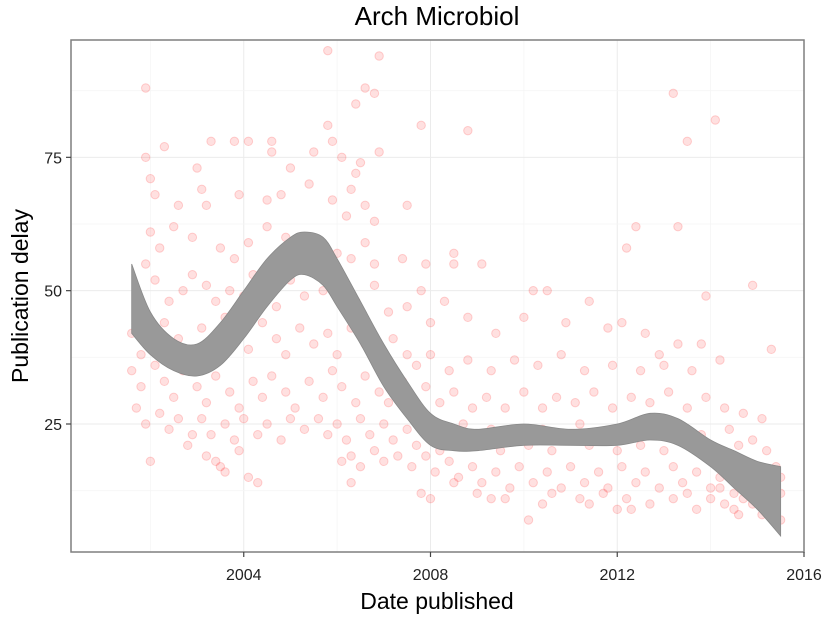  Describe the element at coordinates (436, 601) in the screenshot. I see `x-axis-title: Date published` at that location.